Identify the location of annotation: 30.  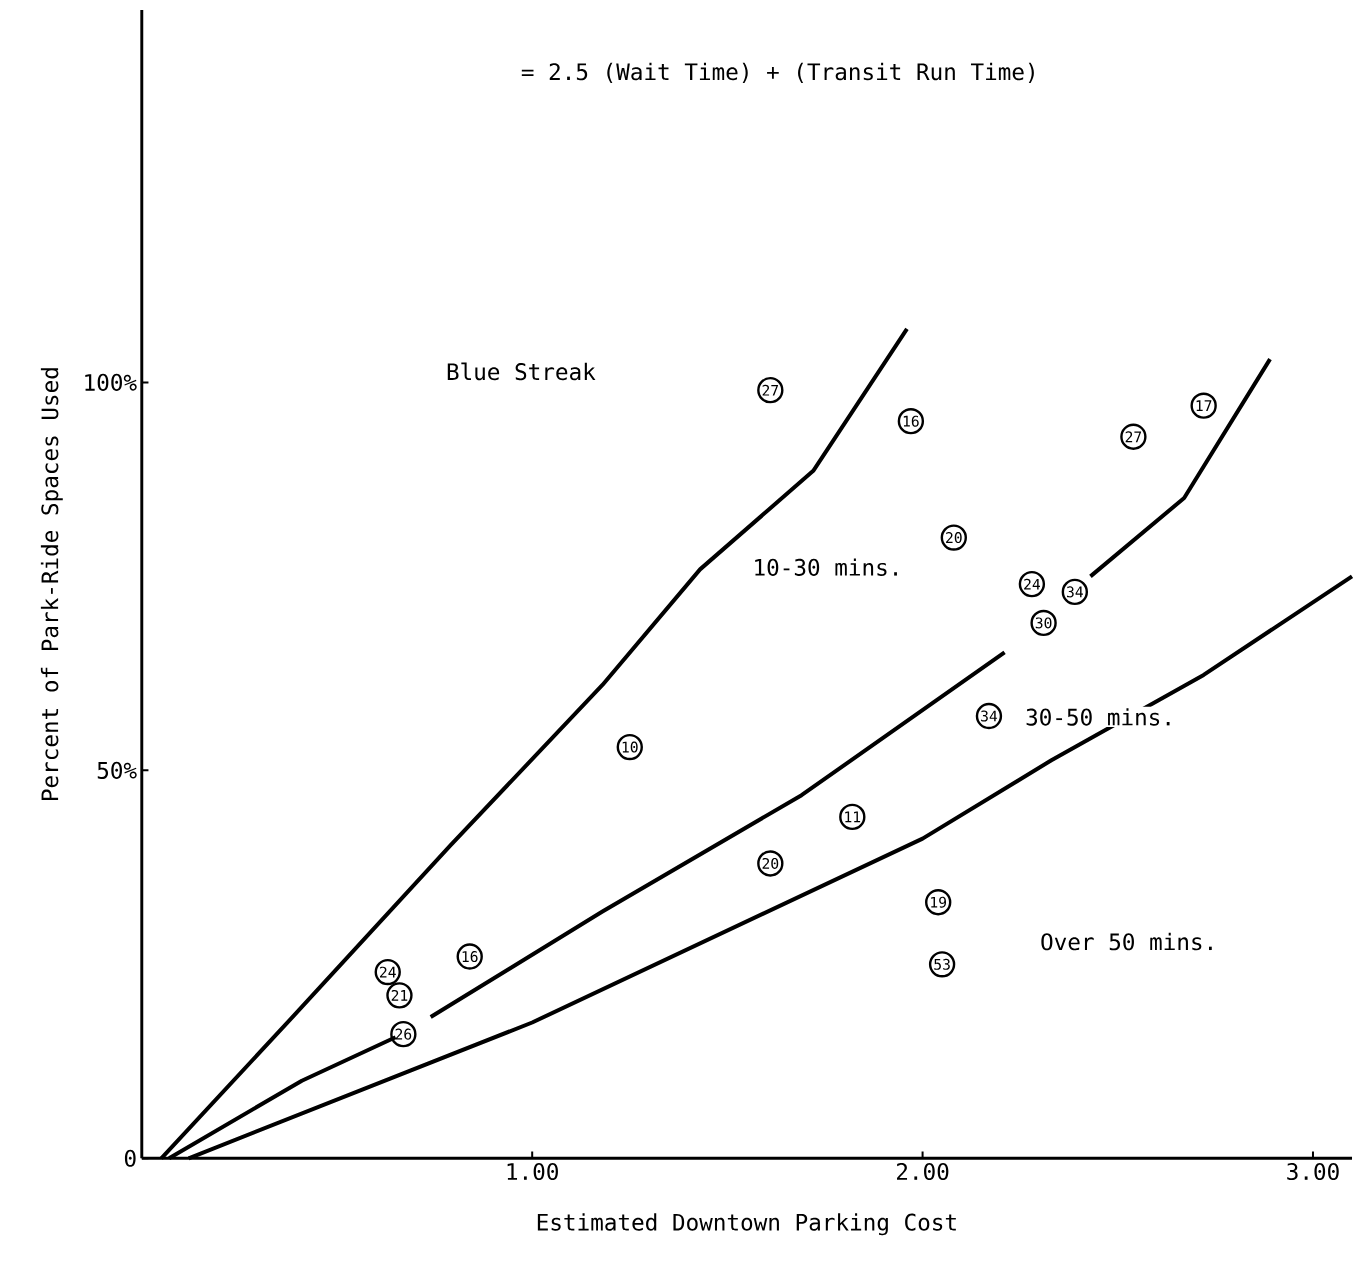
(1043, 623).